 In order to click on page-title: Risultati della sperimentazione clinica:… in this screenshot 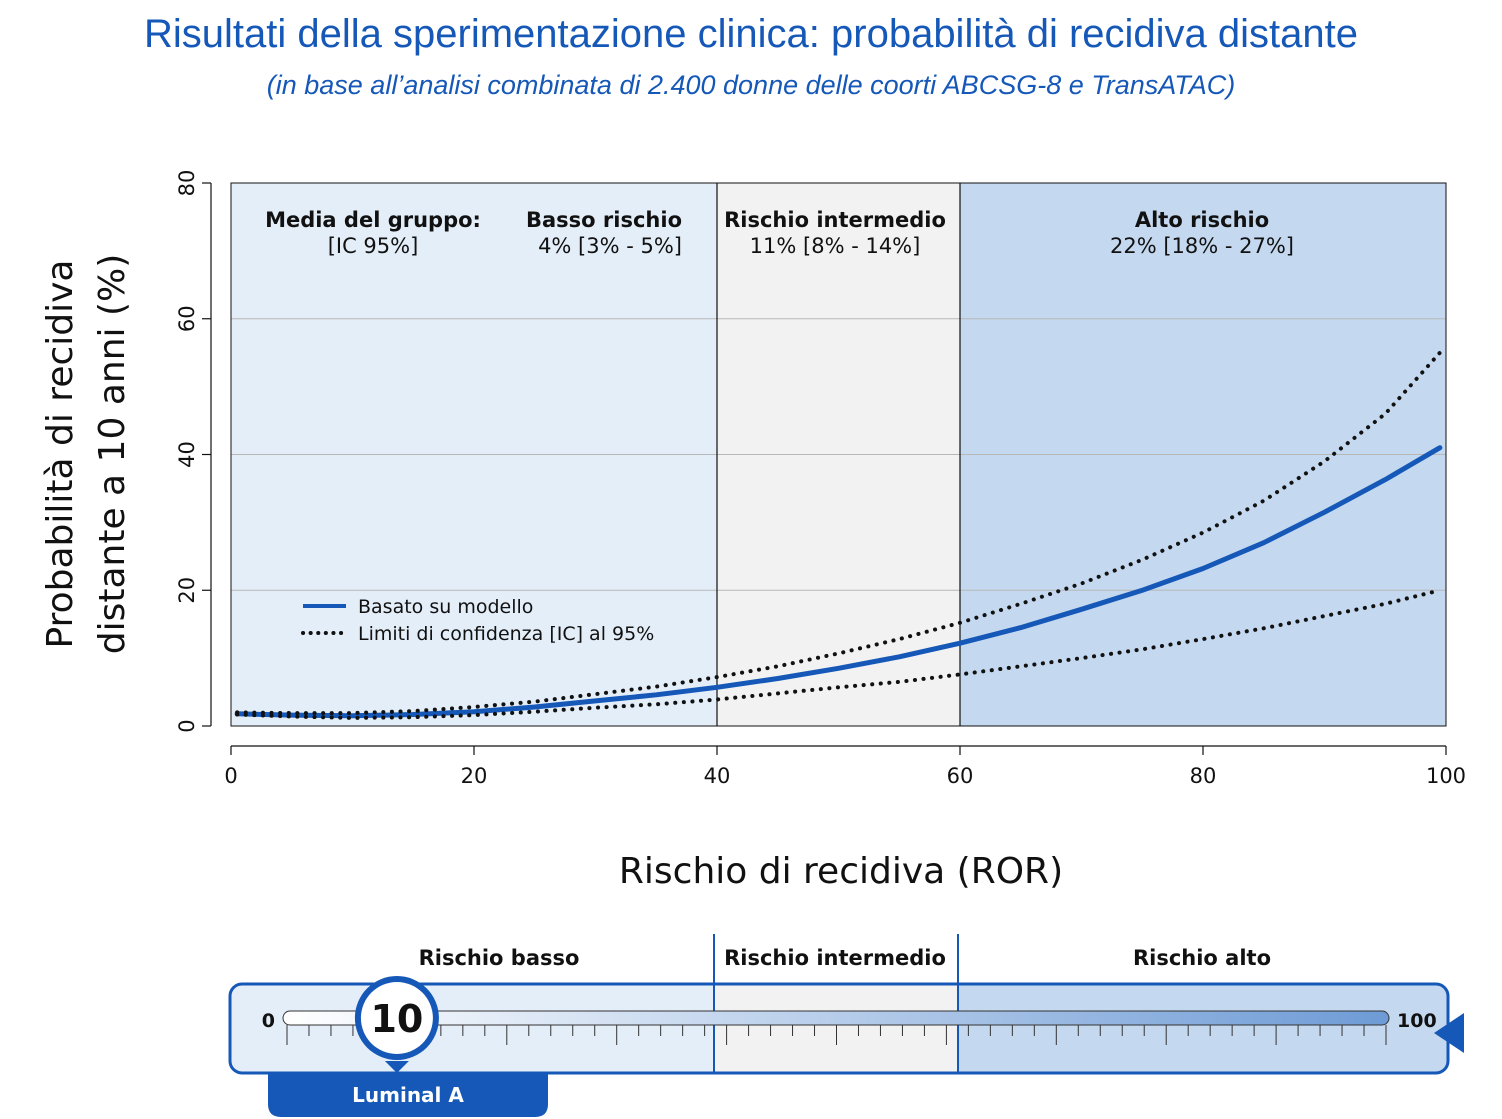, I will do `click(751, 34)`.